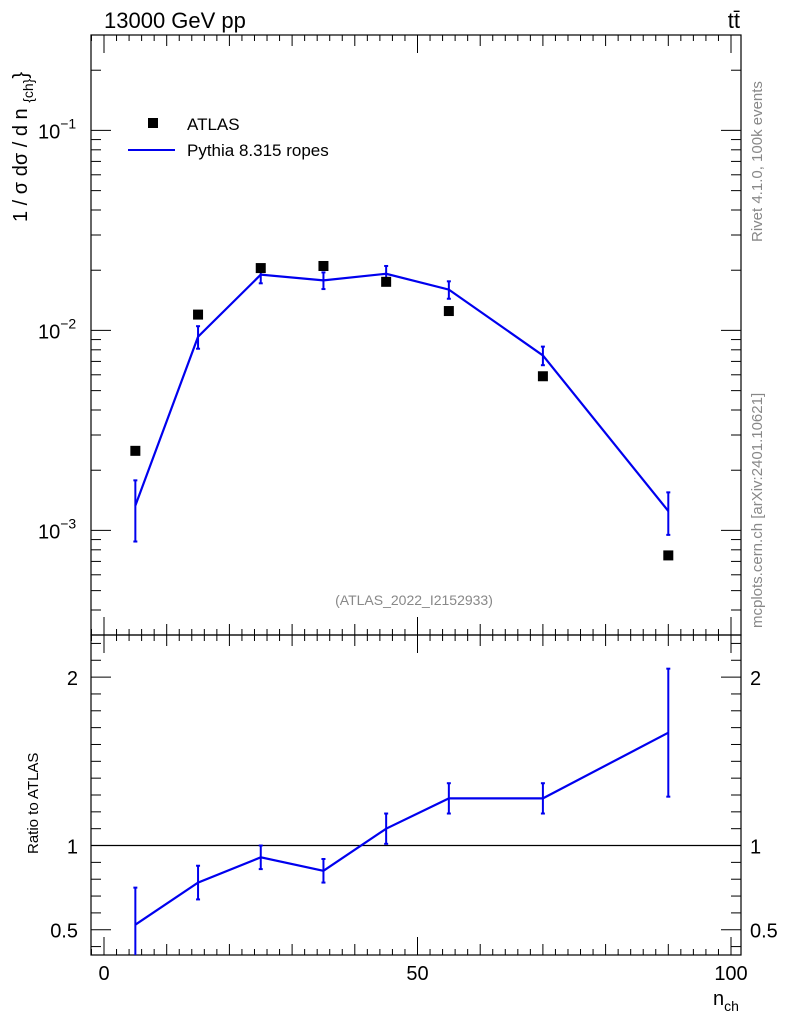 Image resolution: width=786 pixels, height=1024 pixels. Describe the element at coordinates (213, 124) in the screenshot. I see `legend-label-atlas: ATLAS` at that location.